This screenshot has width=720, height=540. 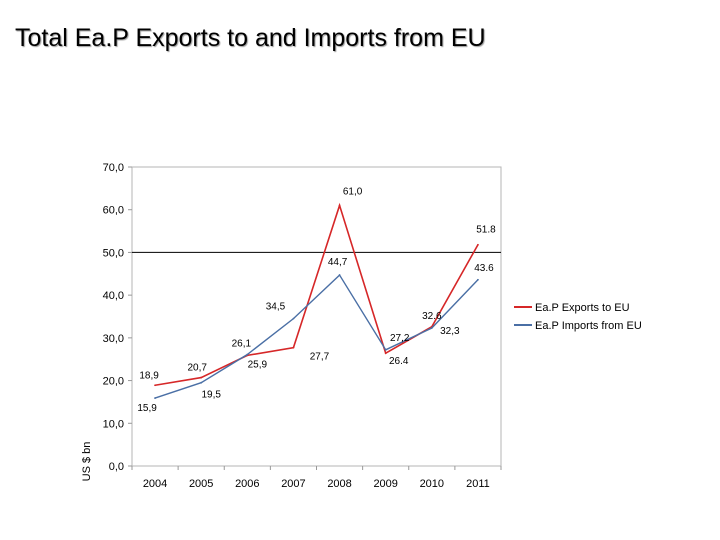 I want to click on x-tick-label: 2006, so click(x=247, y=484).